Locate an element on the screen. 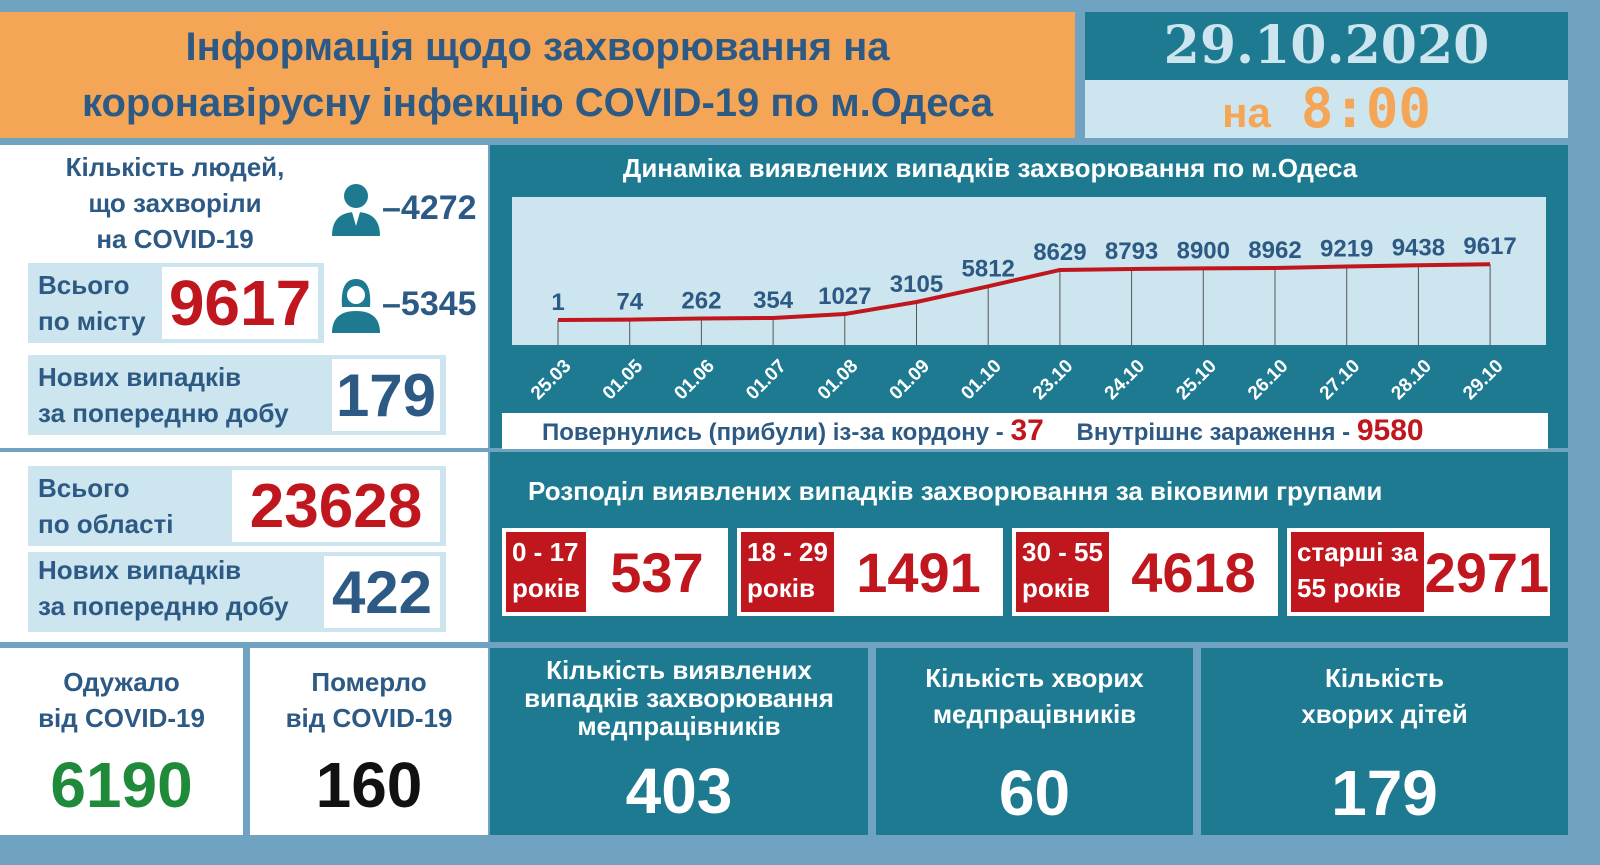  label-line: 55 років is located at coordinates (1349, 588).